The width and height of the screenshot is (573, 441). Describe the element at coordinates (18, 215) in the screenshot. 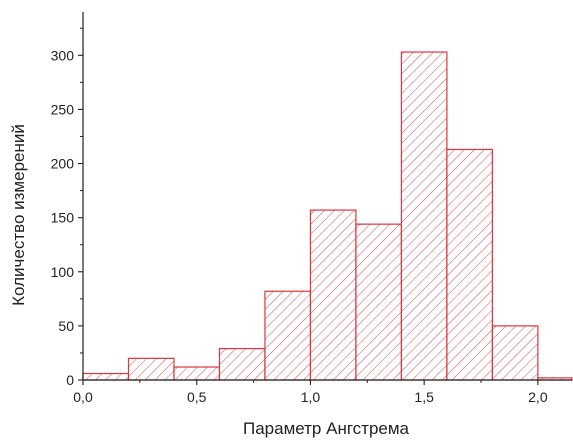

I see `y-axis-title: Количество измерений` at that location.